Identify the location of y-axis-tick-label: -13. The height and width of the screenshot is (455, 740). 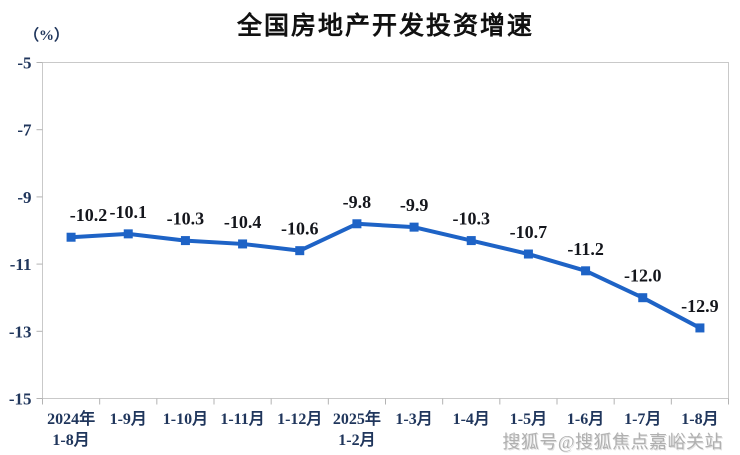
(20, 331).